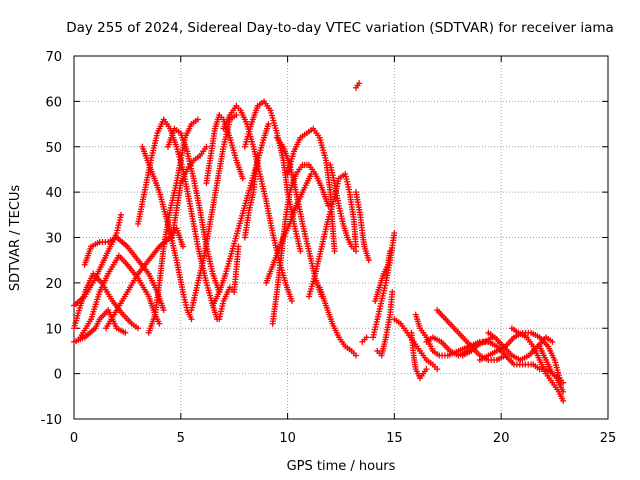  I want to click on series-s13, so click(224, 149).